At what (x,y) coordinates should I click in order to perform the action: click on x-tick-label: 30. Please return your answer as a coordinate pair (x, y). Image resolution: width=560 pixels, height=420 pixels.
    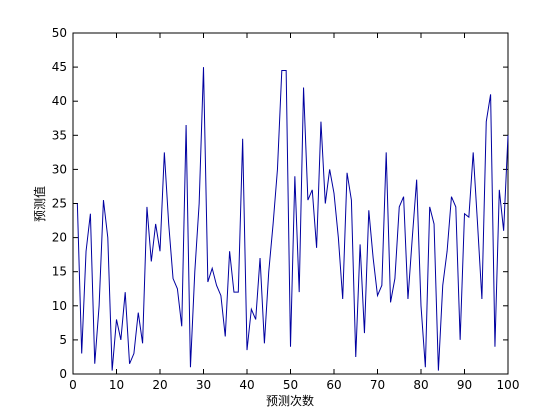
    Looking at the image, I should click on (203, 385).